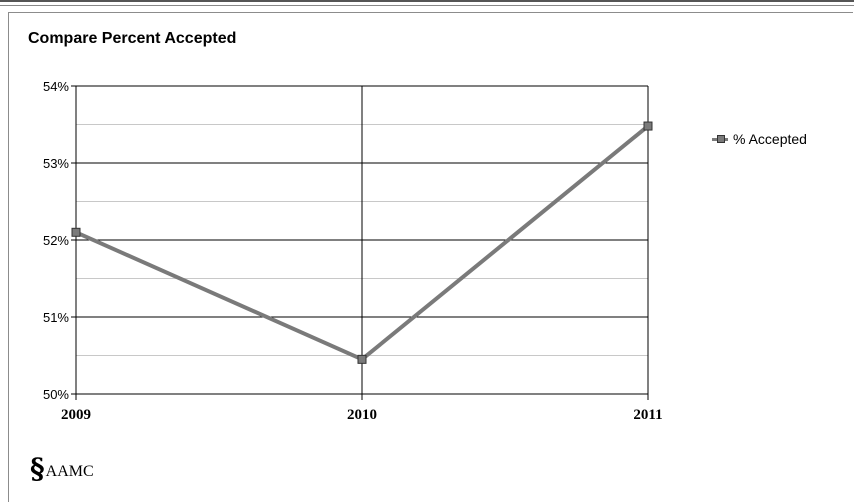 This screenshot has width=854, height=503. What do you see at coordinates (427, 5) in the screenshot?
I see `top-rule-secondary` at bounding box center [427, 5].